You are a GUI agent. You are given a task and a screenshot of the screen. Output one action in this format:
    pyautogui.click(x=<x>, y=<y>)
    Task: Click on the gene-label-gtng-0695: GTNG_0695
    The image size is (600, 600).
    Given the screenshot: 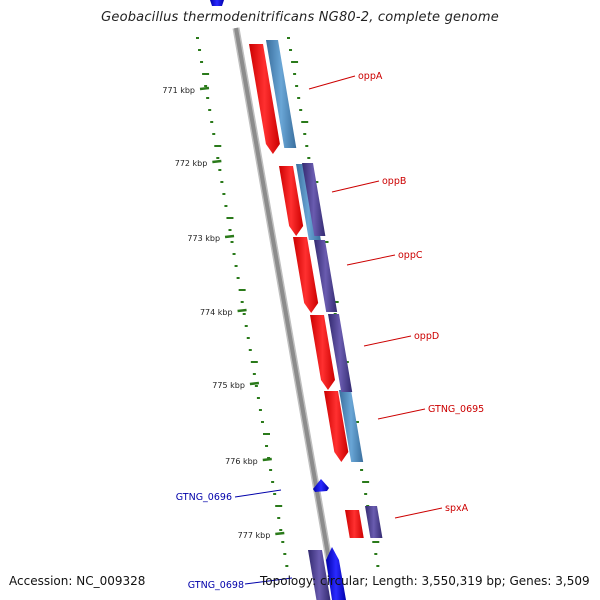 What is the action you would take?
    pyautogui.click(x=456, y=409)
    